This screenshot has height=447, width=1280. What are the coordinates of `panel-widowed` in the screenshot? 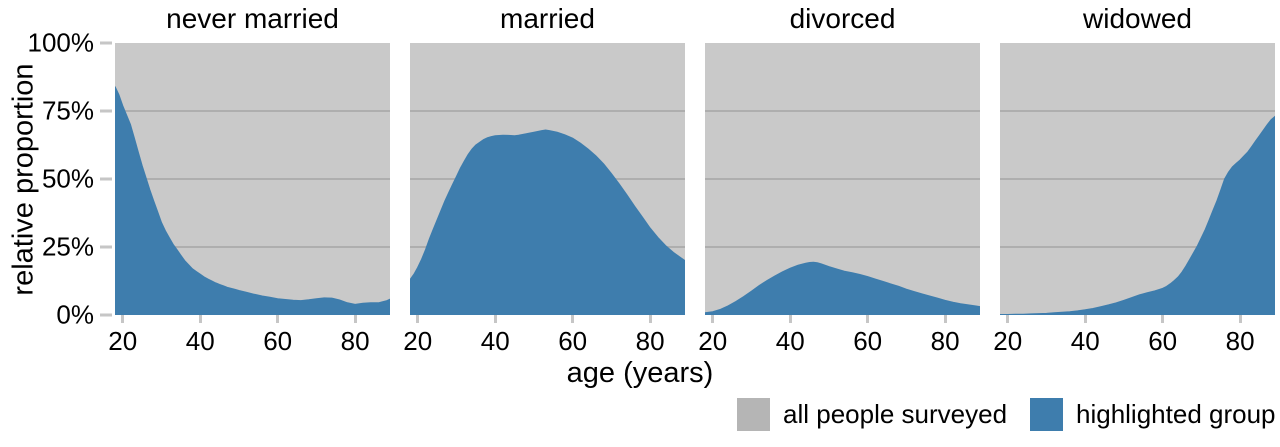 It's located at (1137, 179).